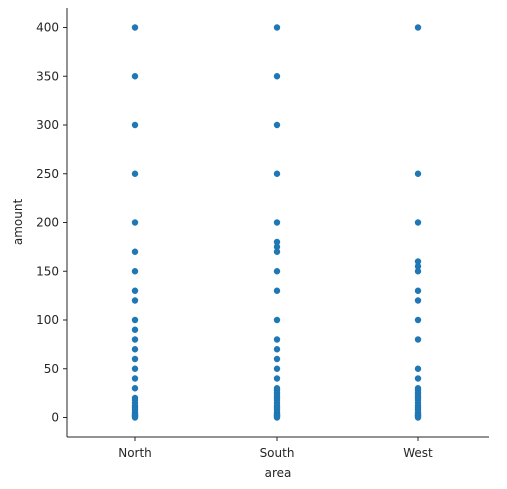  I want to click on y-tick-label: 100, so click(47, 320).